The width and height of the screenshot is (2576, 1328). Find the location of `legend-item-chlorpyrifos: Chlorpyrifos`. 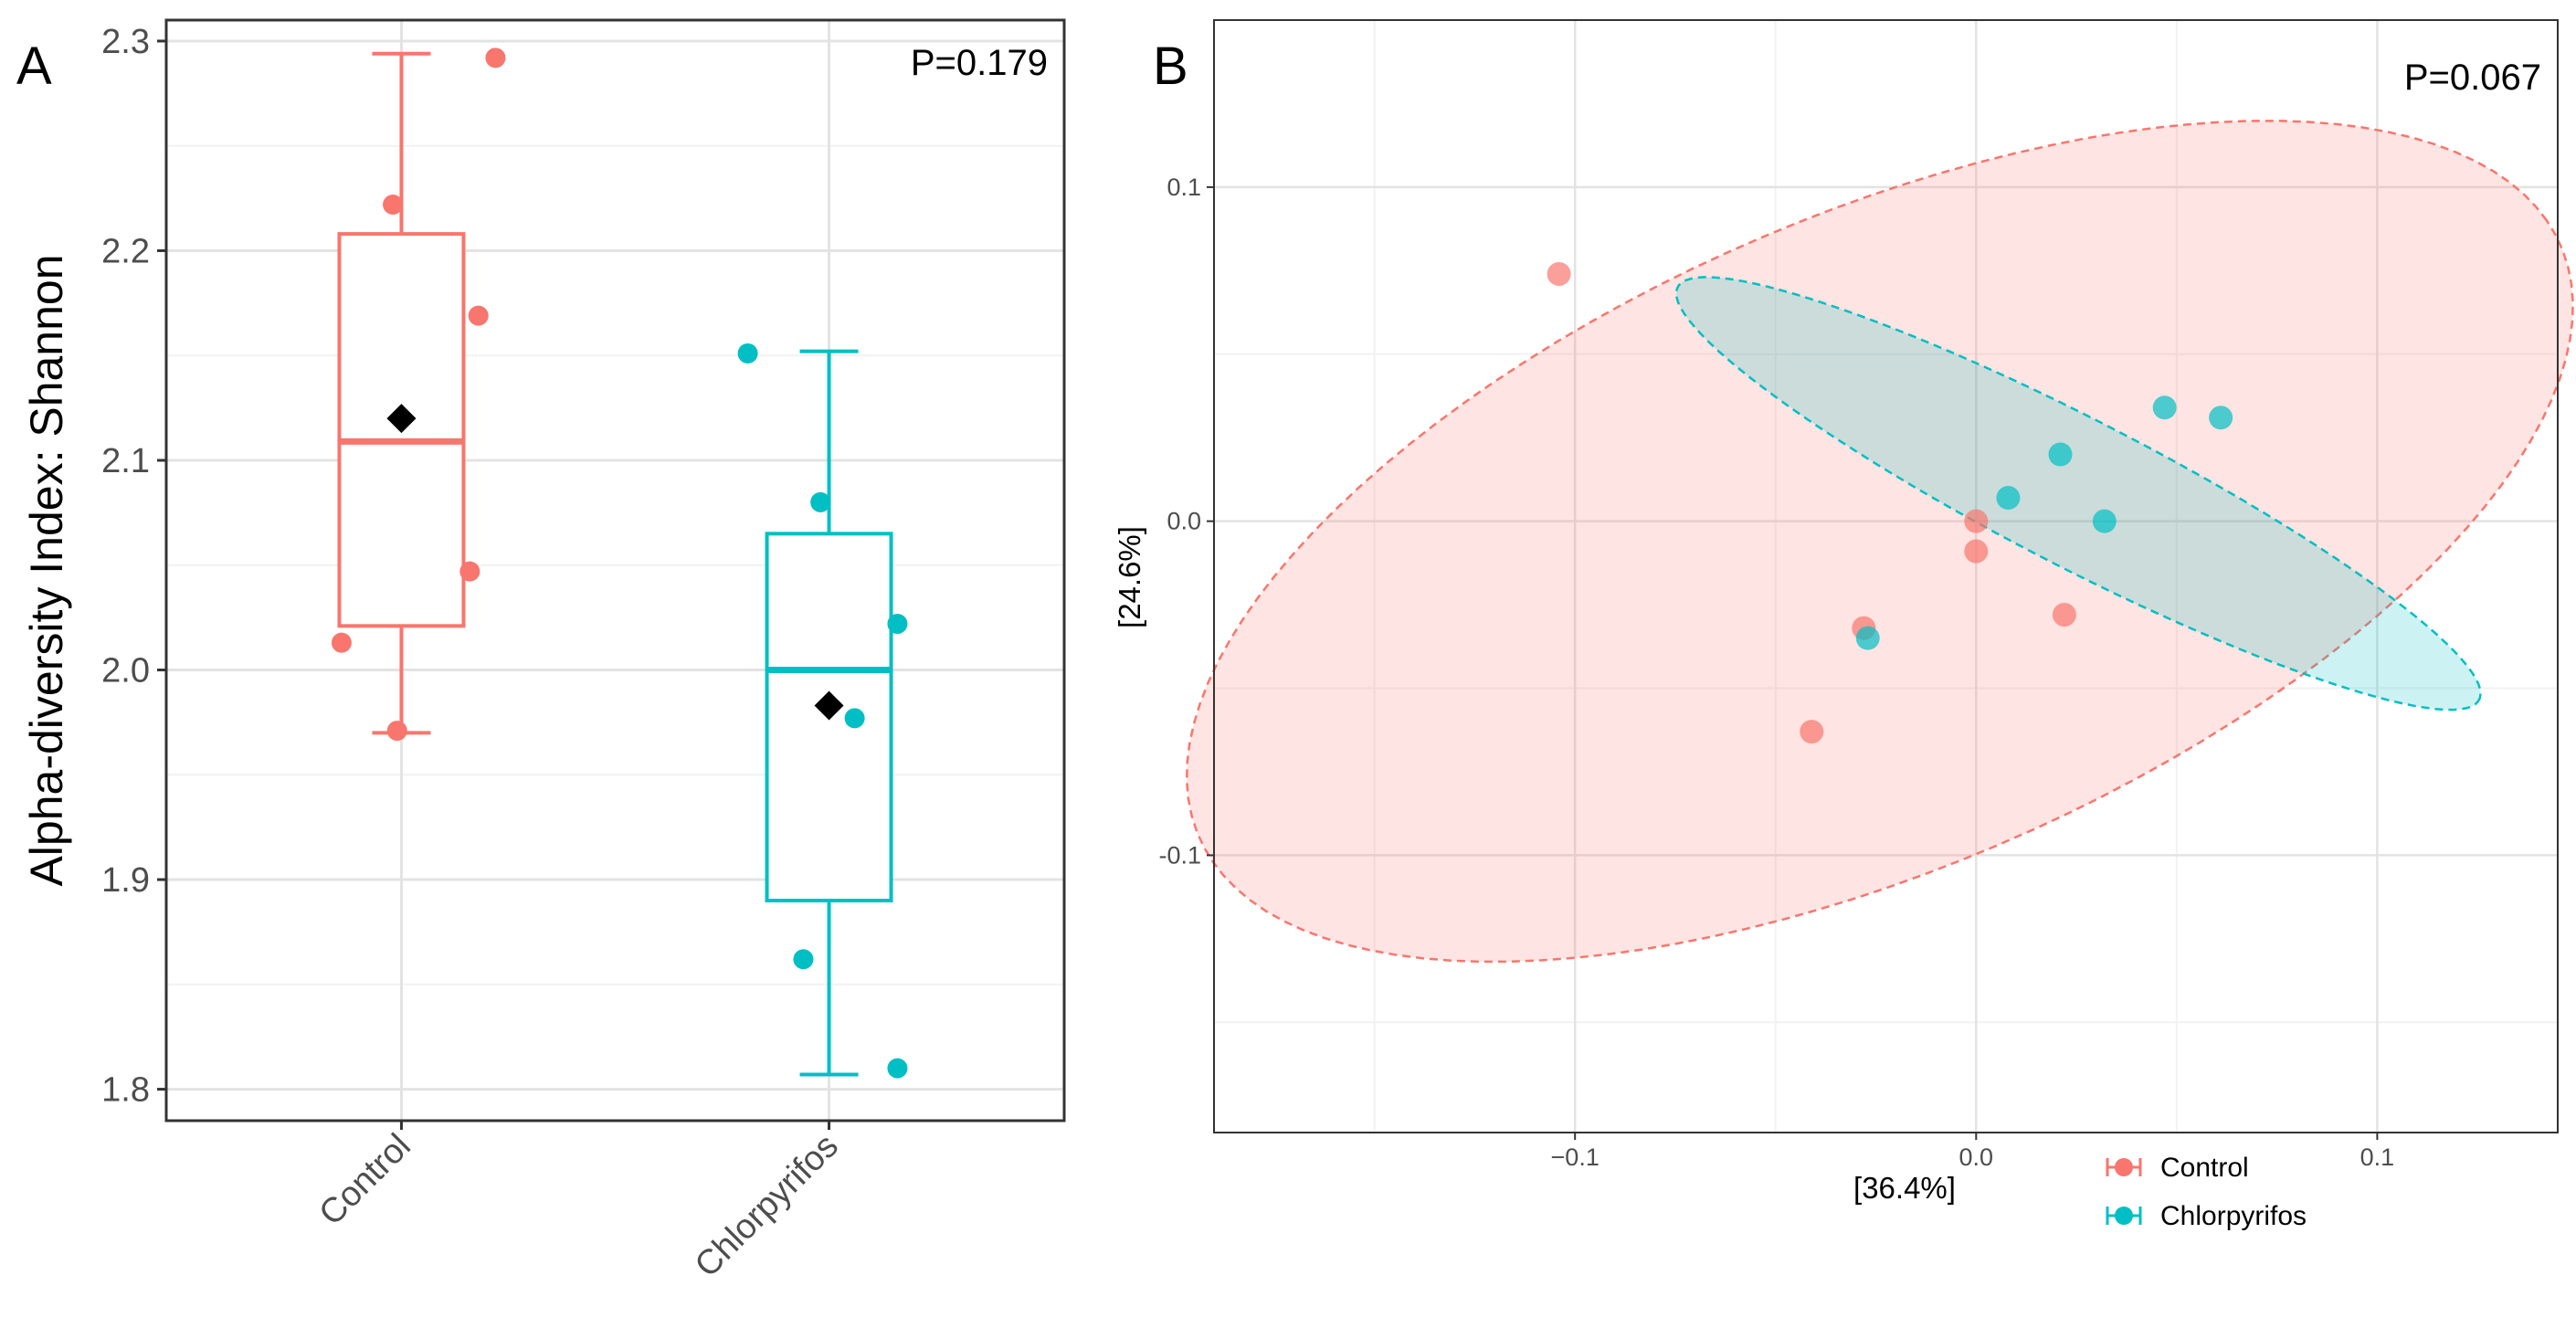

legend-item-chlorpyrifos: Chlorpyrifos is located at coordinates (2206, 1216).